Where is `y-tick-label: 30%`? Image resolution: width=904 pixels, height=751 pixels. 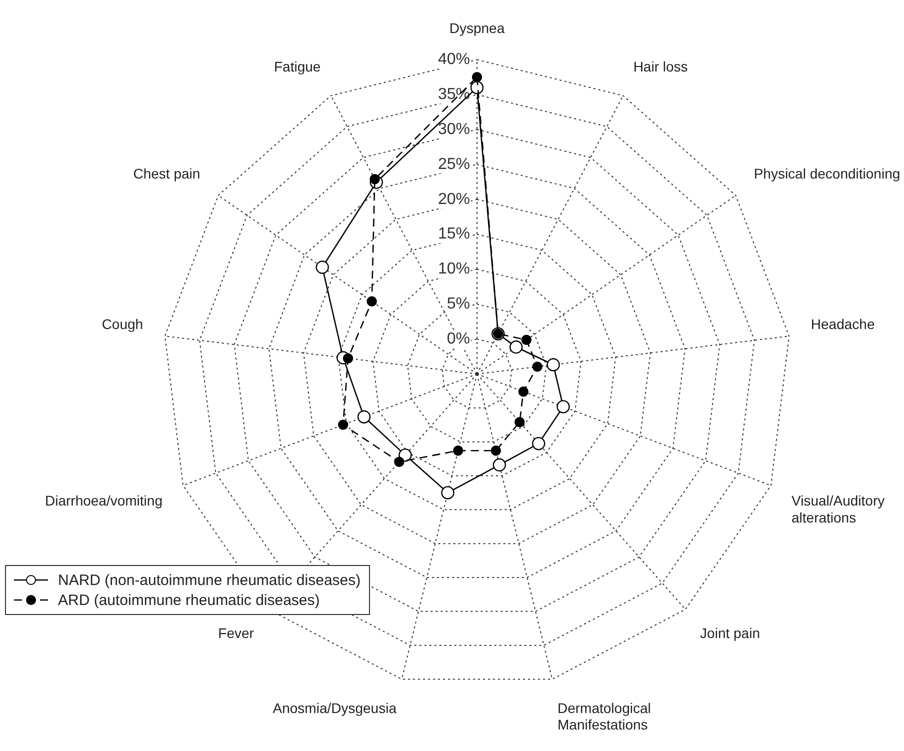
y-tick-label: 30% is located at coordinates (454, 129).